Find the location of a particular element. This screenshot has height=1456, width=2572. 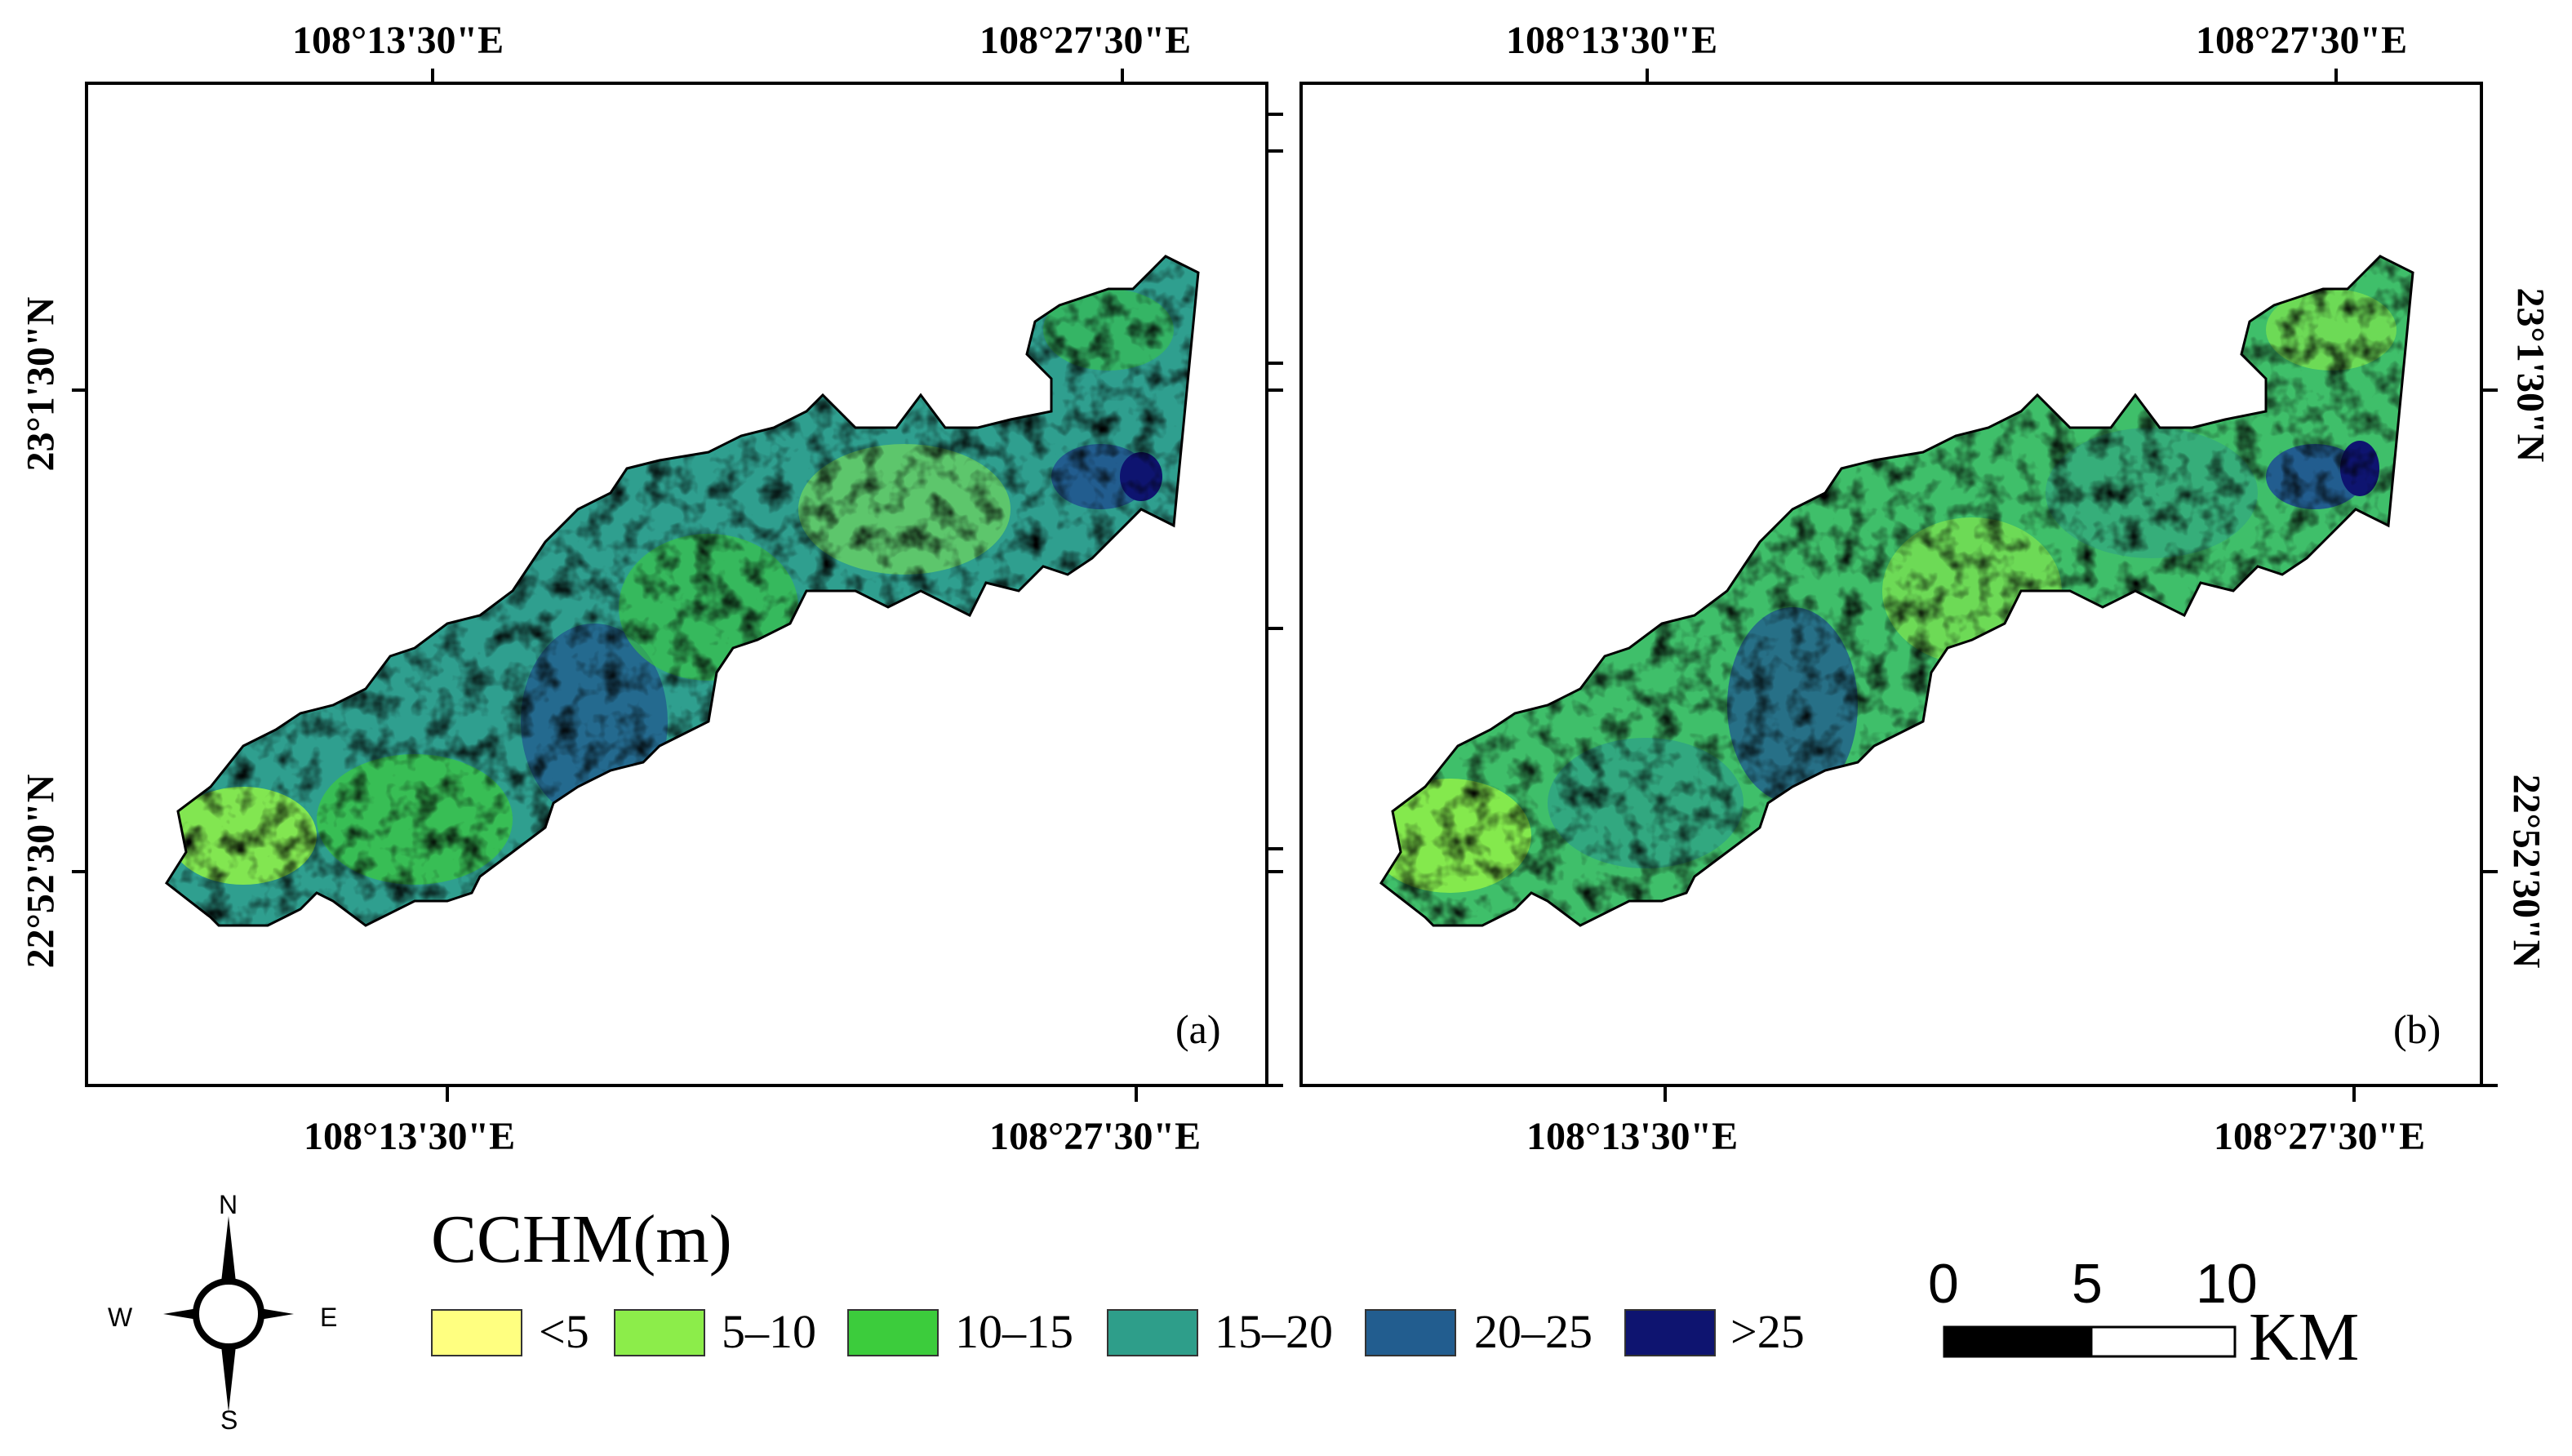

legend-label-1: <5 is located at coordinates (564, 1332).